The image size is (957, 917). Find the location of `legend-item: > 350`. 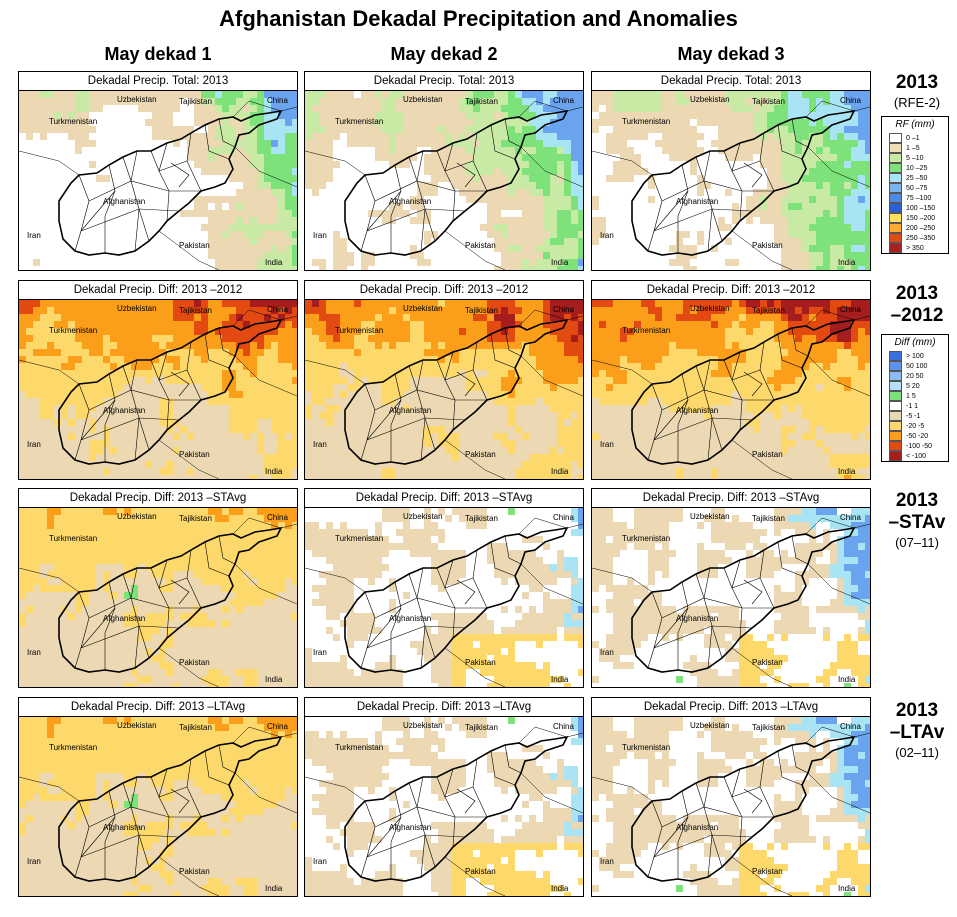

legend-item: > 350 is located at coordinates (915, 248).